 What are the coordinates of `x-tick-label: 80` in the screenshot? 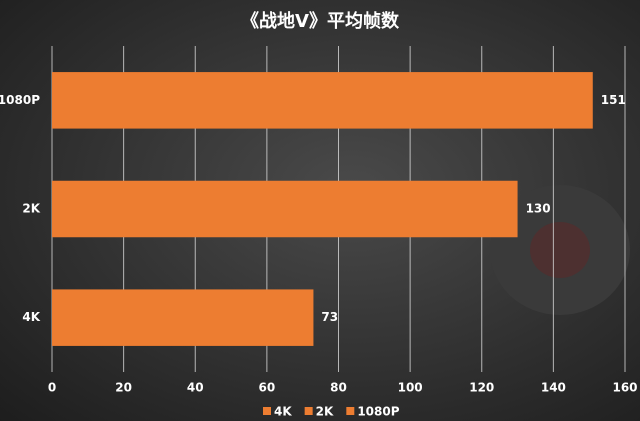 It's located at (338, 388).